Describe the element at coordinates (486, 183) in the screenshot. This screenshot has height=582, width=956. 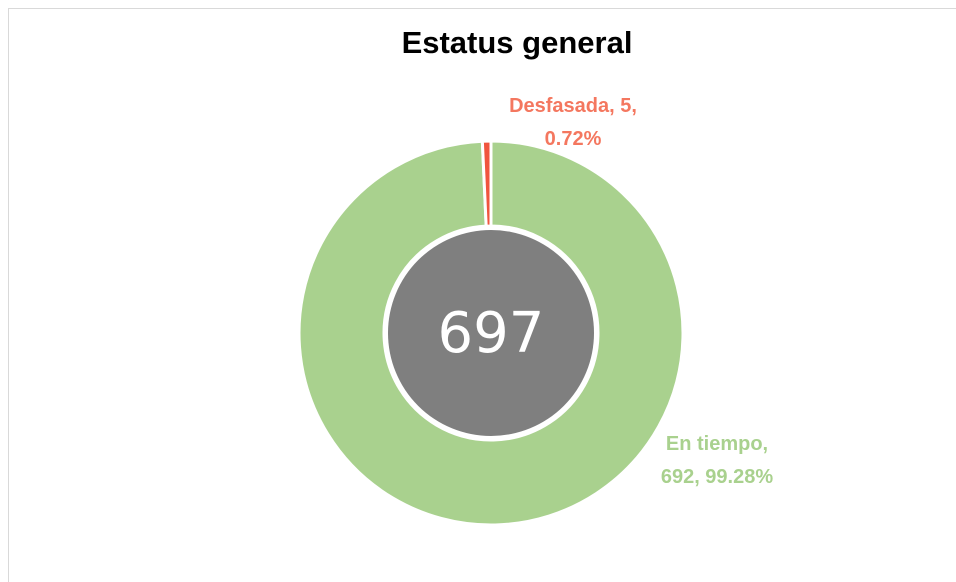
I see `donut-segment` at that location.